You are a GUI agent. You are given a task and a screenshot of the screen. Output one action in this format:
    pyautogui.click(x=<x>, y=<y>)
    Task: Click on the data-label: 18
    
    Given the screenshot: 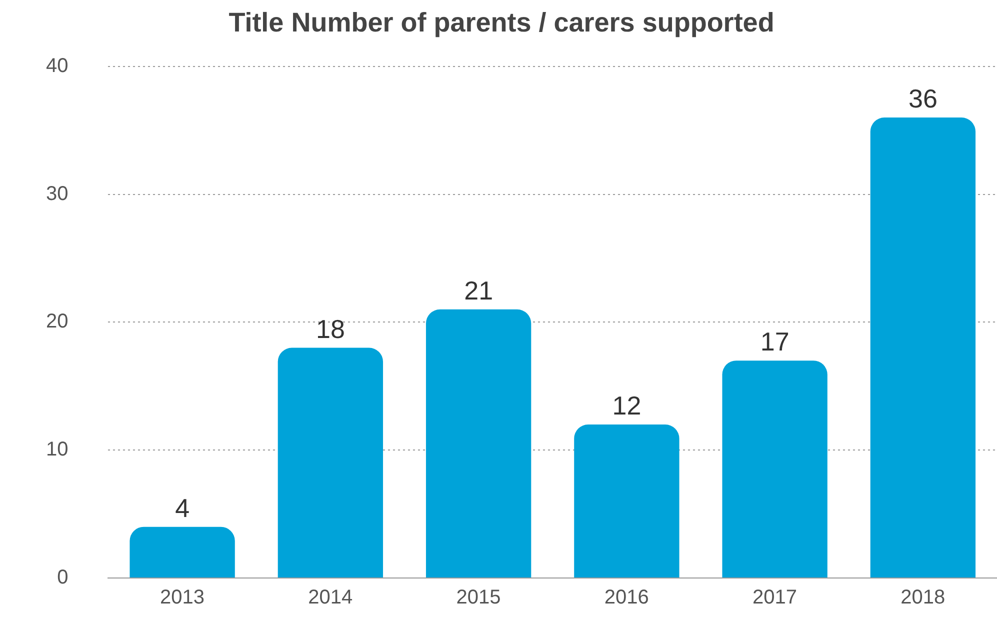 What is the action you would take?
    pyautogui.click(x=330, y=329)
    